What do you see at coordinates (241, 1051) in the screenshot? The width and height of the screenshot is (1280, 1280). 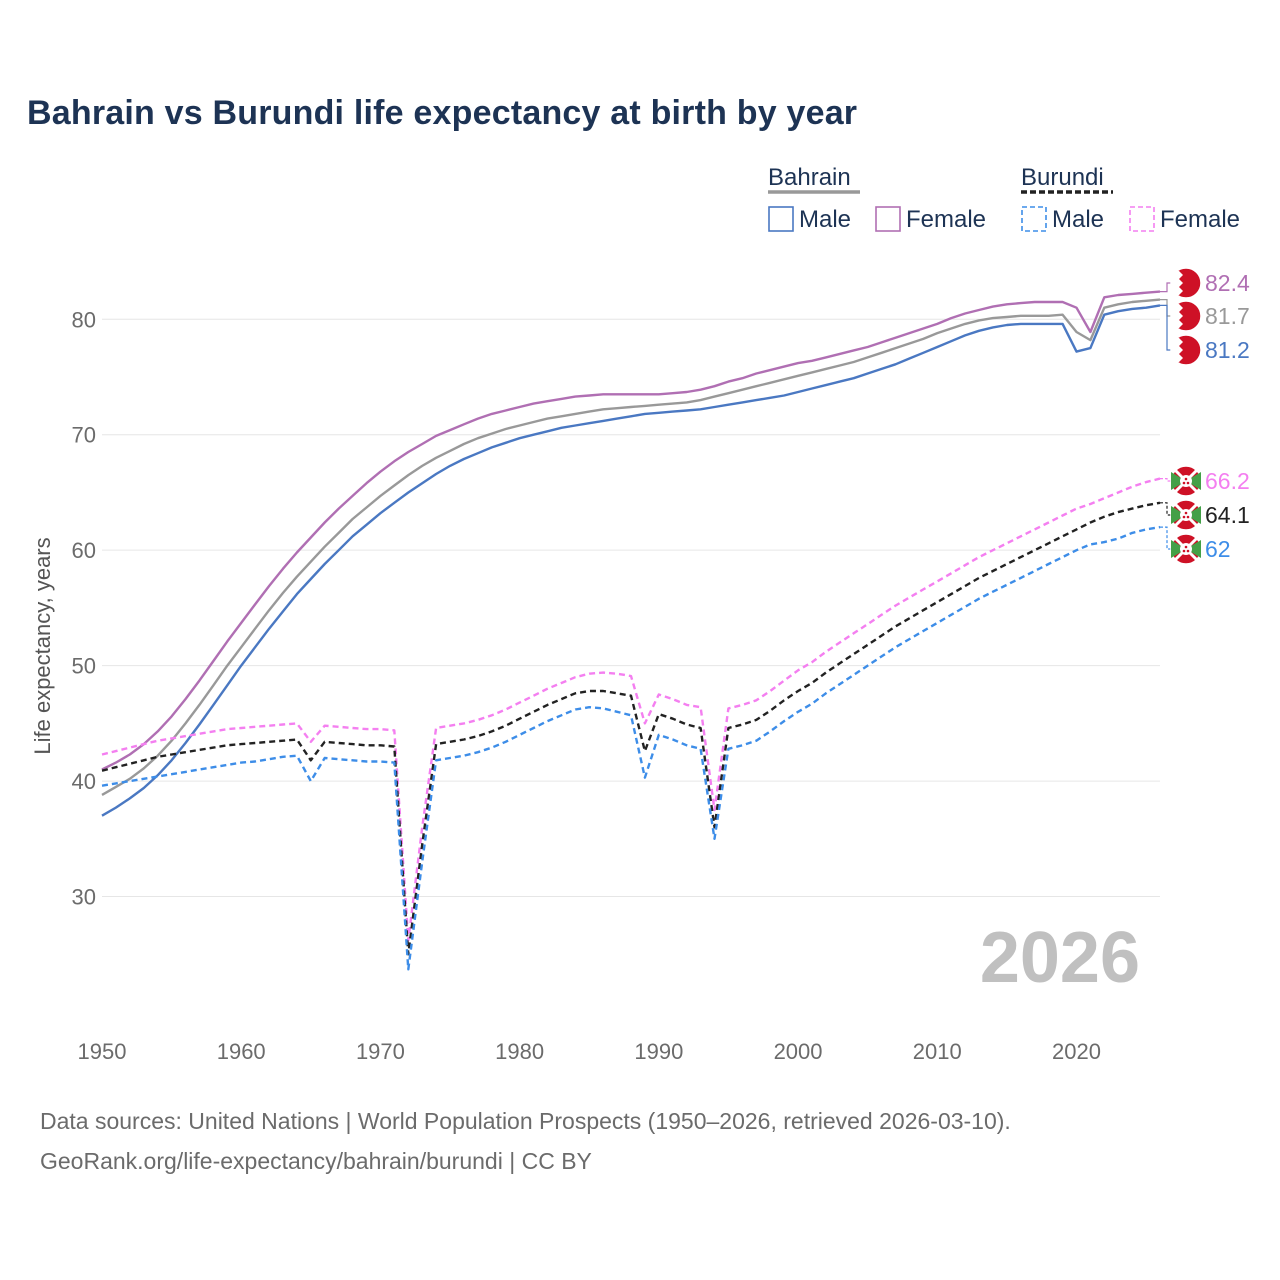 I see `x-tick-label: 1960` at bounding box center [241, 1051].